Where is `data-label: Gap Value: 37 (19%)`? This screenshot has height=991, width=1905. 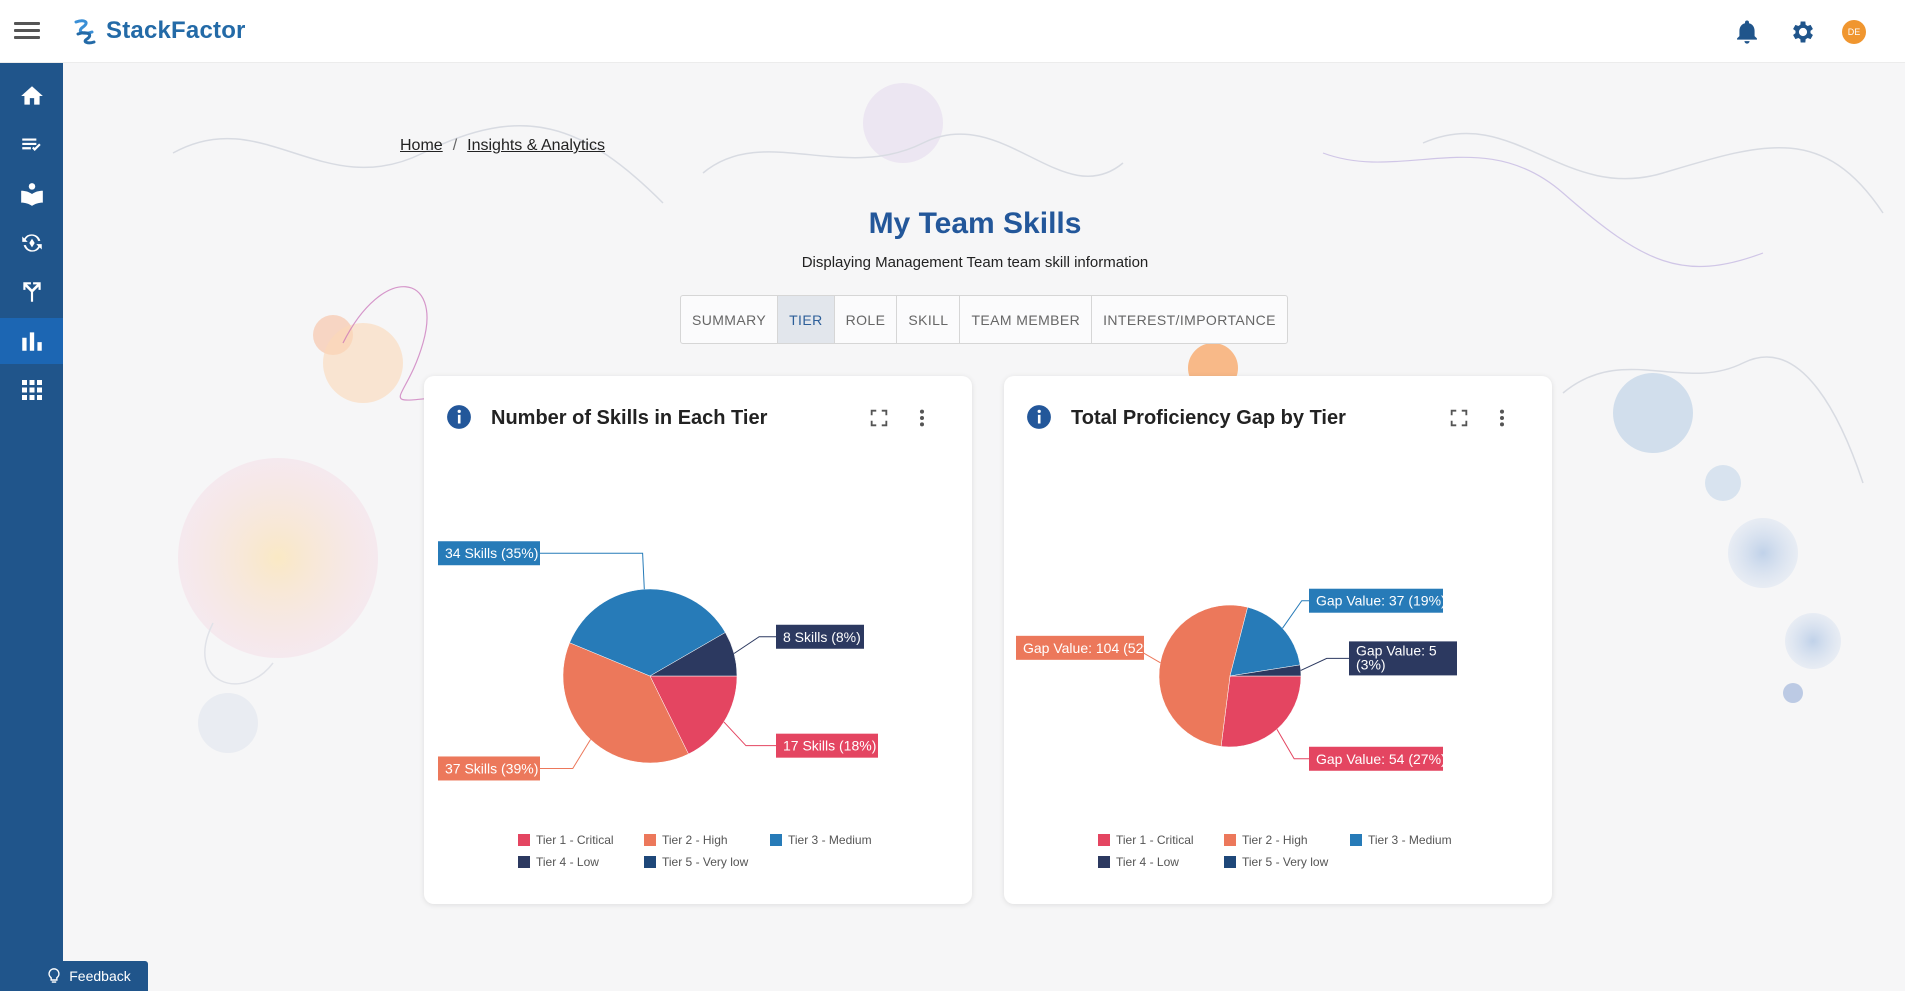 data-label: Gap Value: 37 (19%) is located at coordinates (1381, 601).